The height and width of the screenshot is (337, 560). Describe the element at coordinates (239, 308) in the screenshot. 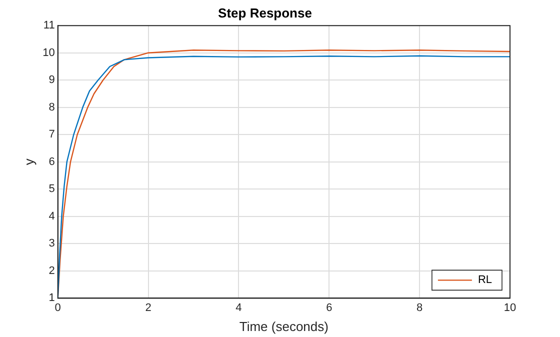

I see `x-tick-label: 4` at that location.